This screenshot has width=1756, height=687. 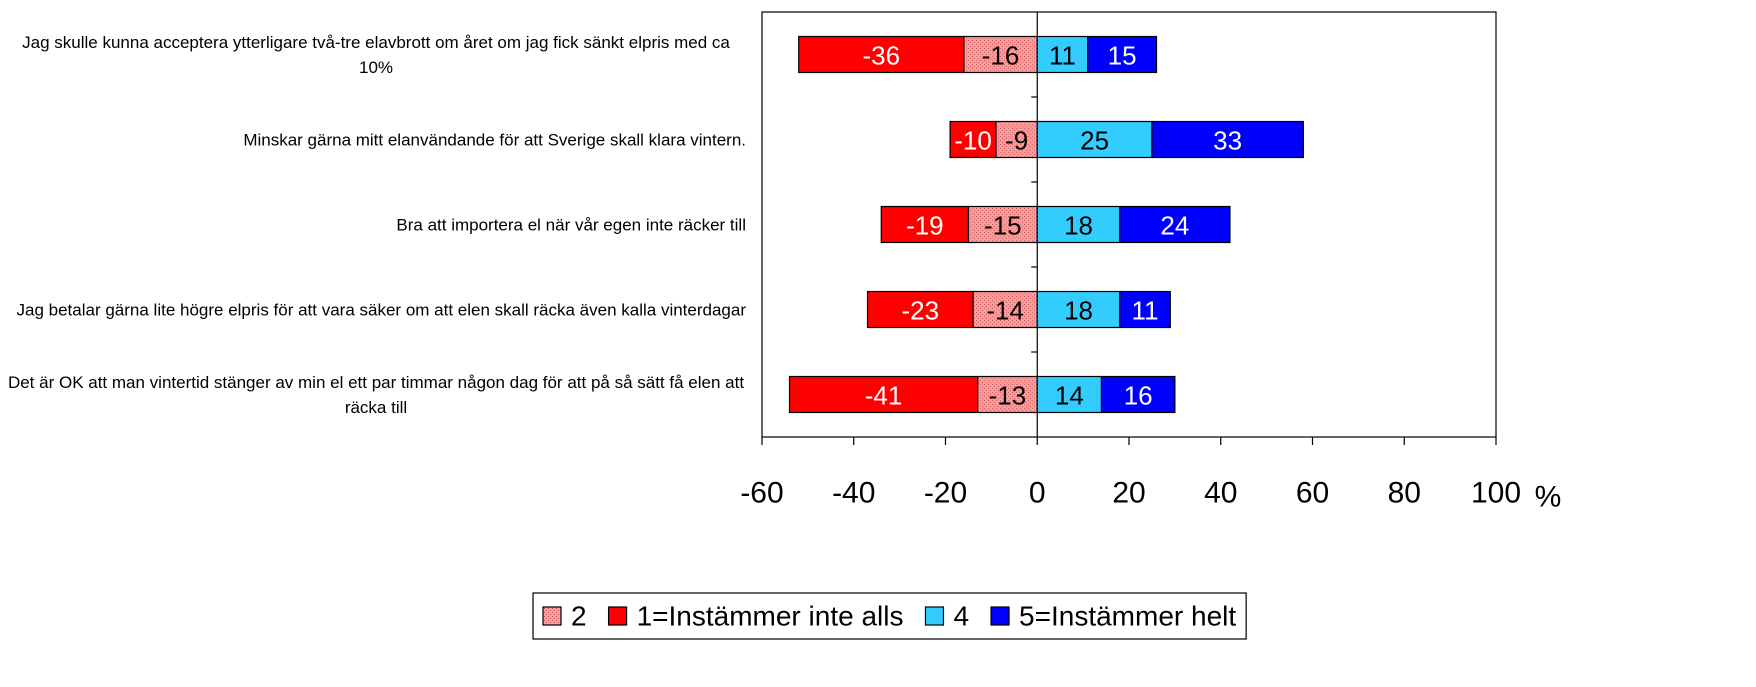 I want to click on data-label: -16, so click(x=1001, y=56).